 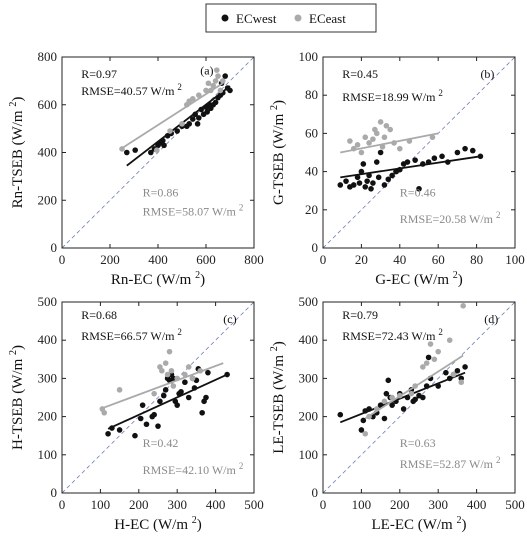 I want to click on panel-label: (a), so click(x=206, y=70).